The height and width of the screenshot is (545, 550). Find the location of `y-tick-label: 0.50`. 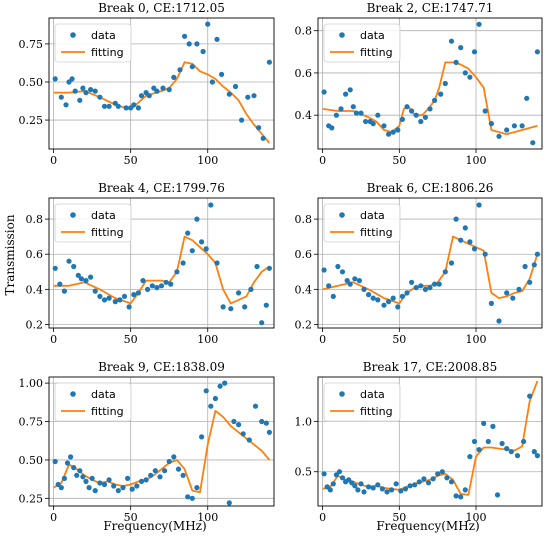

y-tick-label: 0.50 is located at coordinates (31, 460).